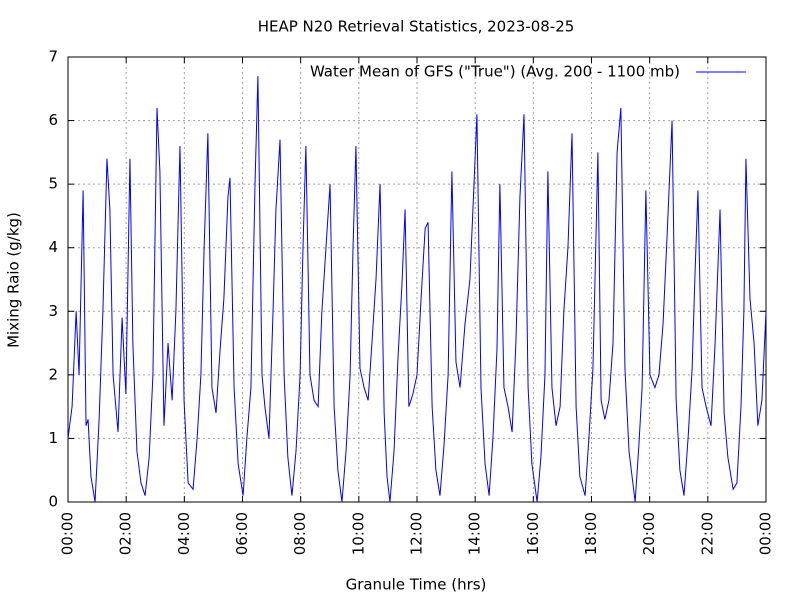 The height and width of the screenshot is (600, 800). What do you see at coordinates (649, 533) in the screenshot?
I see `x-tick-label: 20:00` at bounding box center [649, 533].